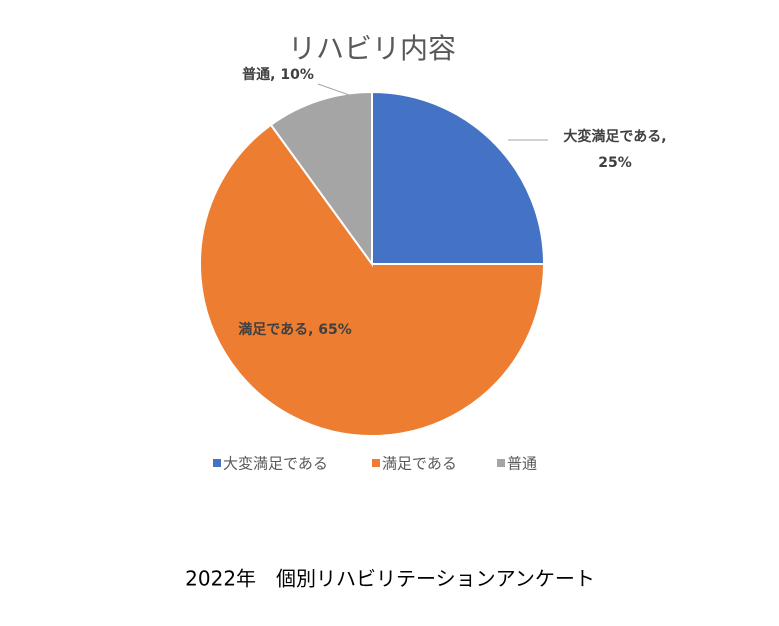 This screenshot has width=779, height=626. What do you see at coordinates (522, 464) in the screenshot?
I see `legend-label: 普通` at bounding box center [522, 464].